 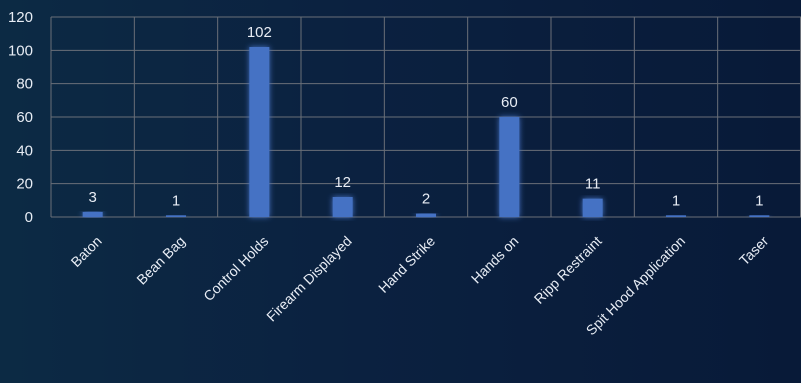 I want to click on x-tick-label: Taser, so click(x=754, y=251).